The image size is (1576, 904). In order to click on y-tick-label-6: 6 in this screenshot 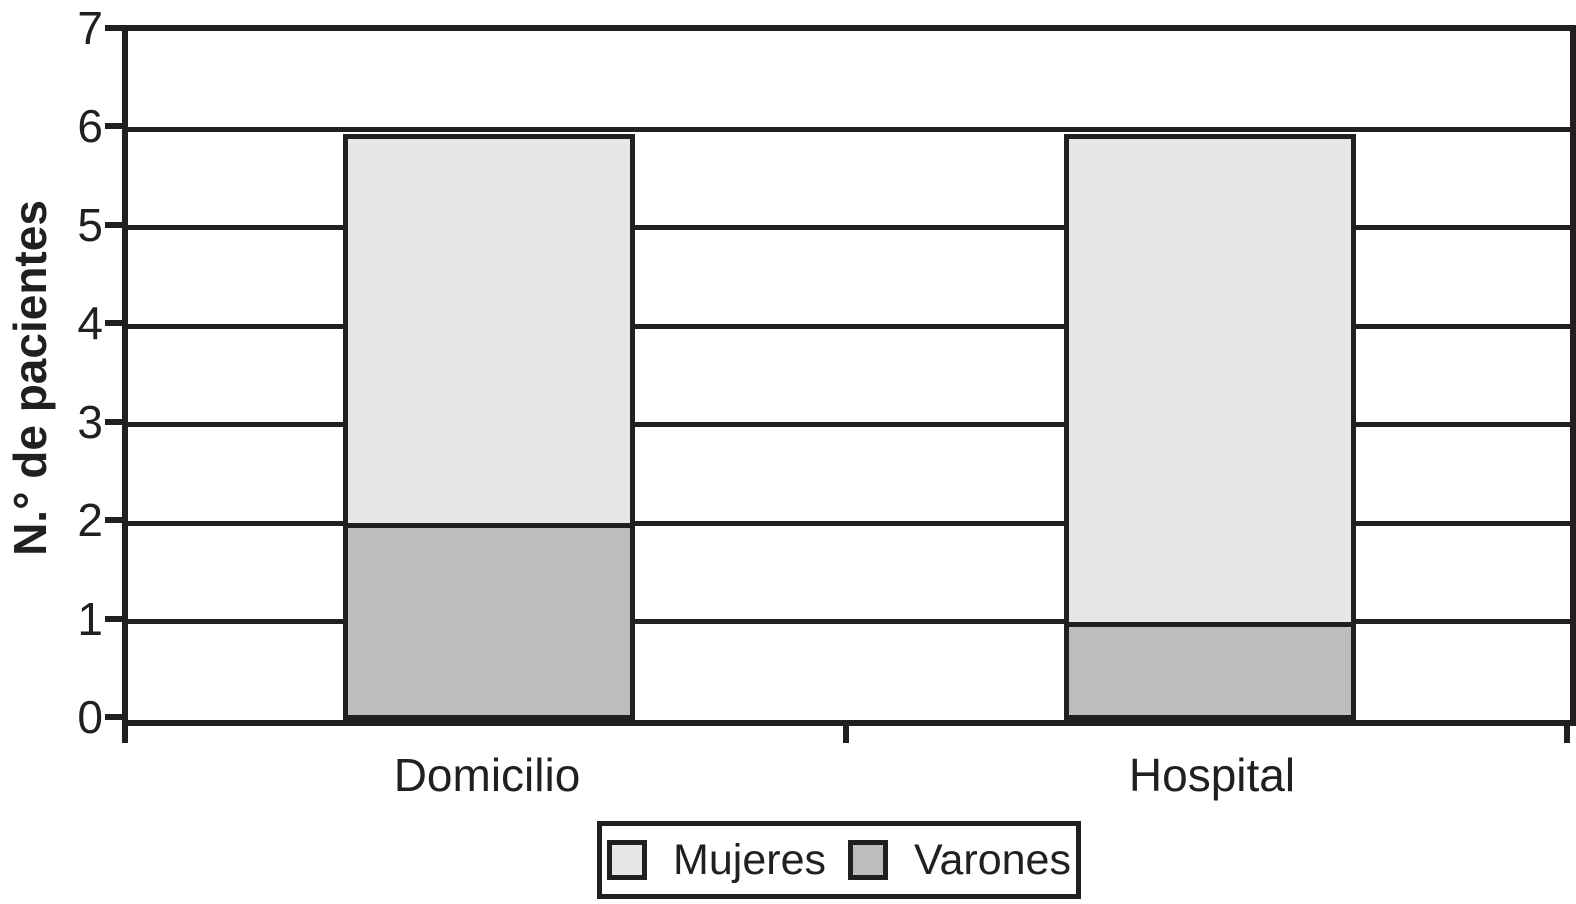, I will do `click(90, 126)`.